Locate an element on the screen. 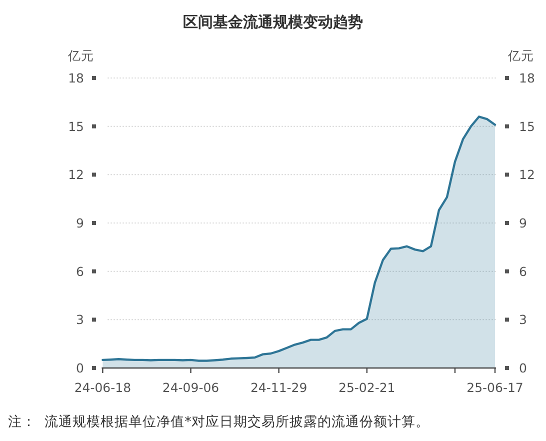 The height and width of the screenshot is (441, 546). x-tick-label: 24-11-29 is located at coordinates (279, 387).